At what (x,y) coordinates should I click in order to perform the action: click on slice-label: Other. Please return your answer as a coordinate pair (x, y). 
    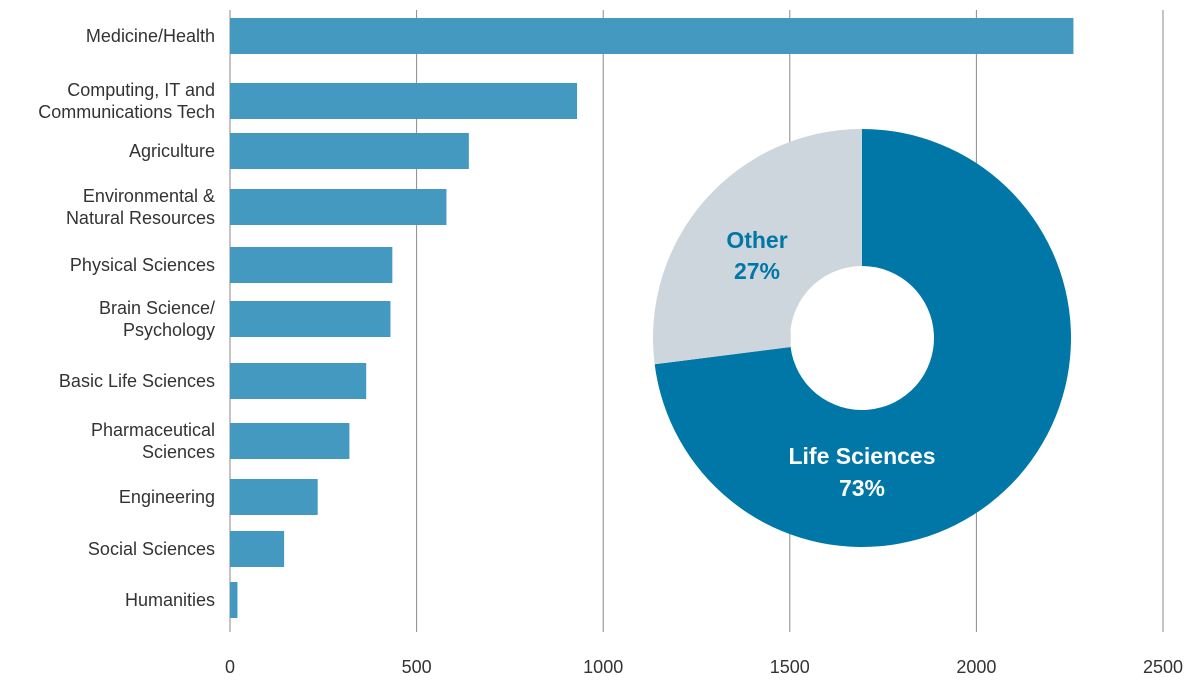
    Looking at the image, I should click on (756, 240).